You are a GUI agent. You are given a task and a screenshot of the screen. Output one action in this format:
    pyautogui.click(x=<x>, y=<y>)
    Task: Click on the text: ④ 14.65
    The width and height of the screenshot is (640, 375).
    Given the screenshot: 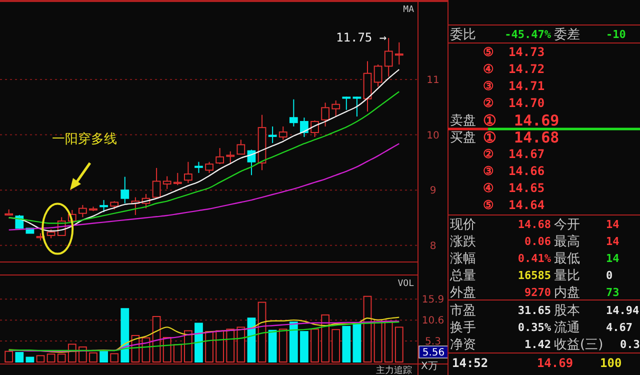 What is the action you would take?
    pyautogui.click(x=514, y=188)
    